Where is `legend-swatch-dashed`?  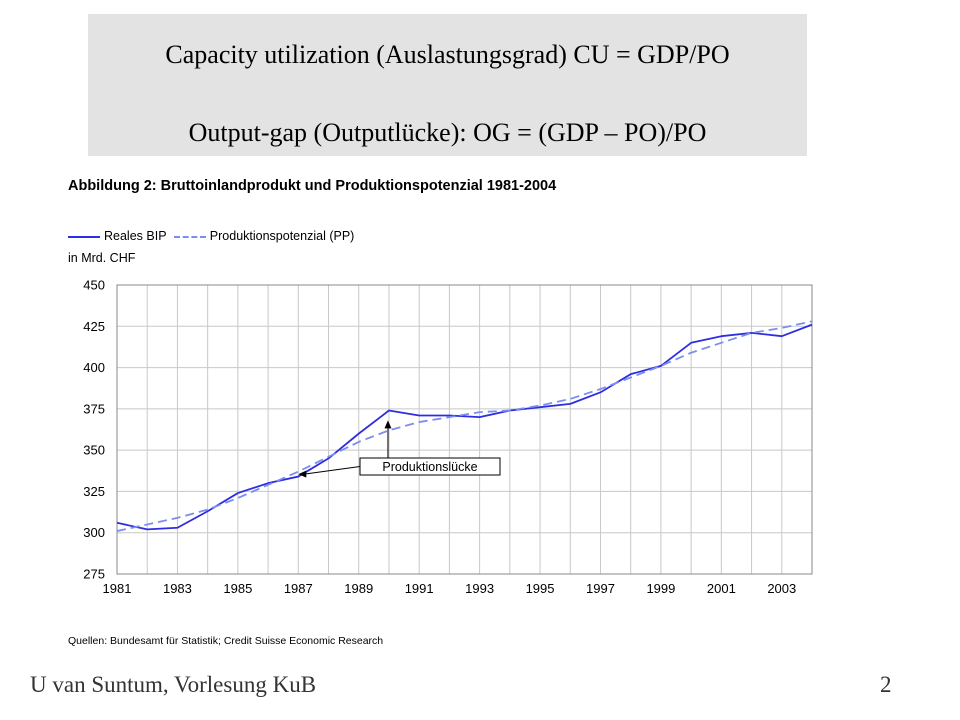 legend-swatch-dashed is located at coordinates (189, 236).